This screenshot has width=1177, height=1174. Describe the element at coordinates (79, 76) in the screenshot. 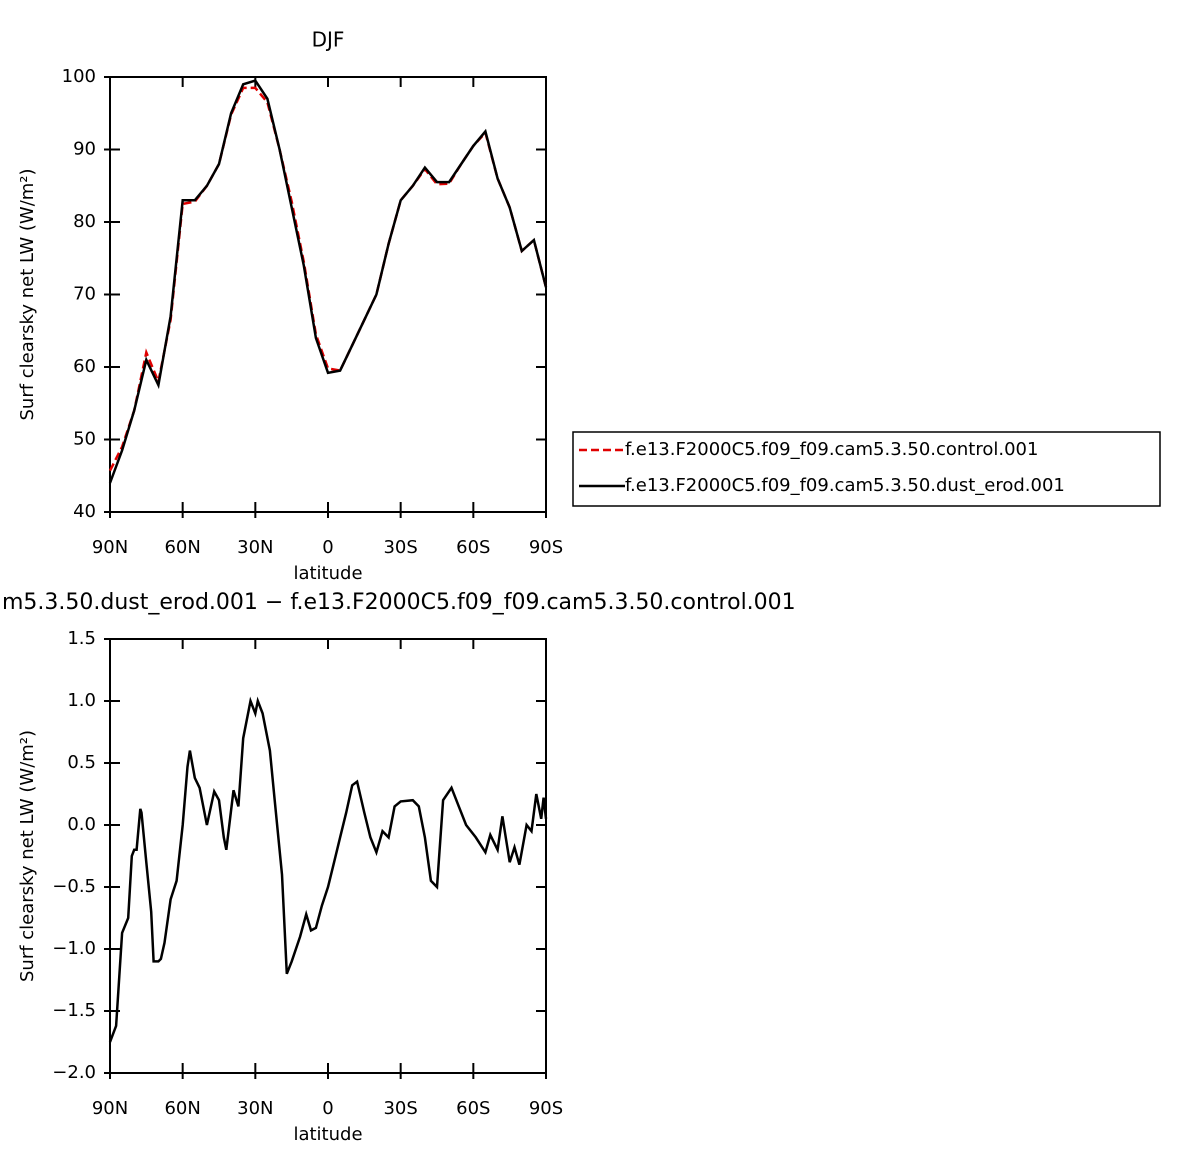

I see `y-tick-label: 100` at that location.